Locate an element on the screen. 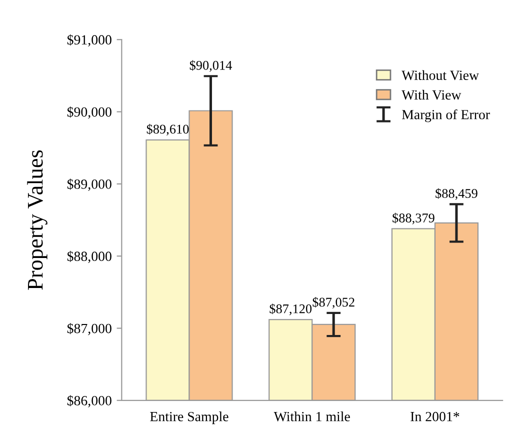 This screenshot has height=440, width=529. y-tick-label: $90,000 is located at coordinates (89, 112).